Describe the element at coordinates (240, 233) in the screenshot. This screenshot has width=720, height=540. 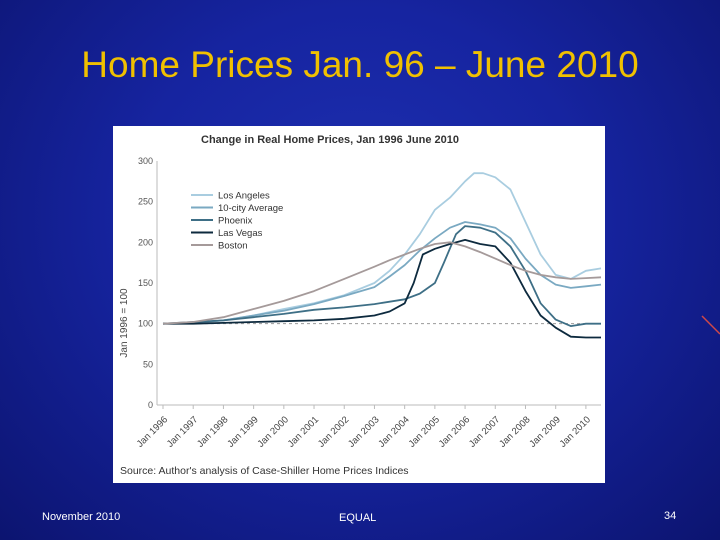
I see `legend-label: Las Vegas` at that location.